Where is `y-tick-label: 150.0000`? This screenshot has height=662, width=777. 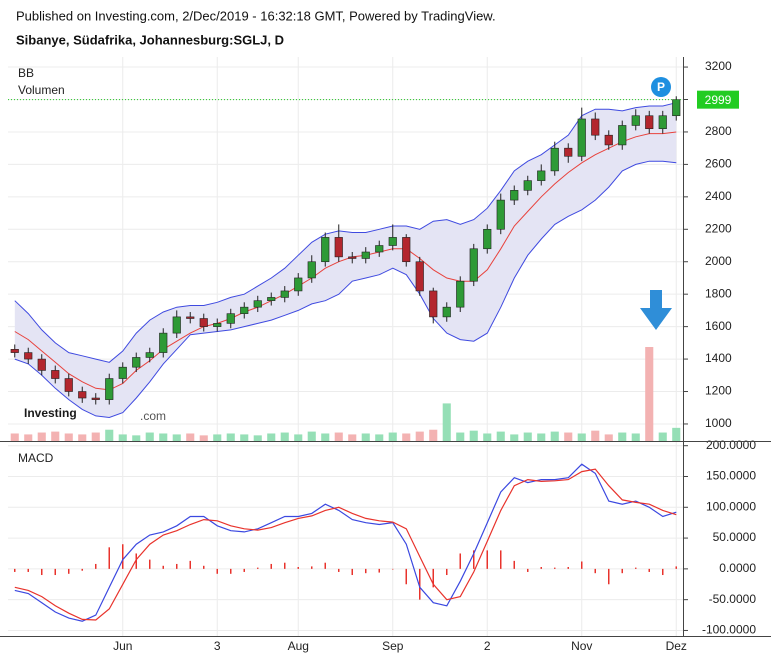
y-tick-label: 150.0000 is located at coordinates (731, 476).